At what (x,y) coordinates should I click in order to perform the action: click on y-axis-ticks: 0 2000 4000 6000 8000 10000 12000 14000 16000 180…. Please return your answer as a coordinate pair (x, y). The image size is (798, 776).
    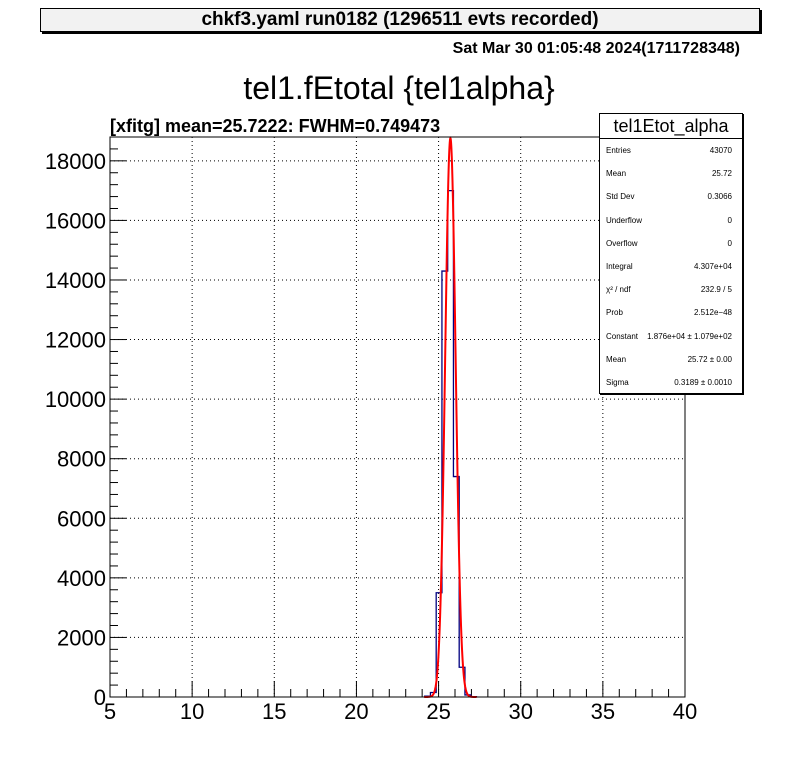
    Looking at the image, I should click on (85, 423).